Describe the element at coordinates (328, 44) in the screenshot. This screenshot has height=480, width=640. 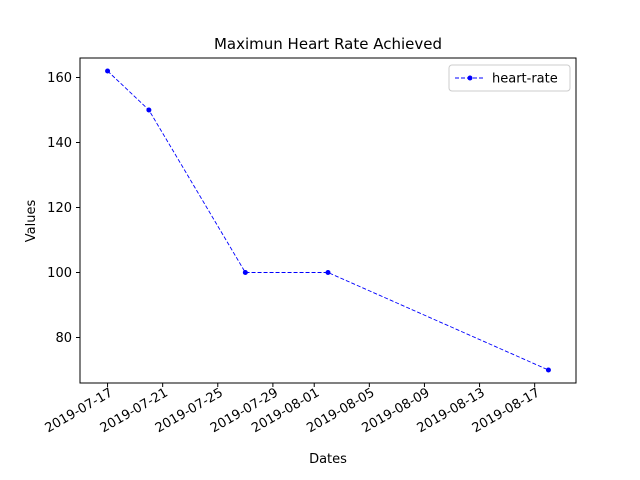
I see `chart-title: Maximun Heart Rate Achieved` at that location.